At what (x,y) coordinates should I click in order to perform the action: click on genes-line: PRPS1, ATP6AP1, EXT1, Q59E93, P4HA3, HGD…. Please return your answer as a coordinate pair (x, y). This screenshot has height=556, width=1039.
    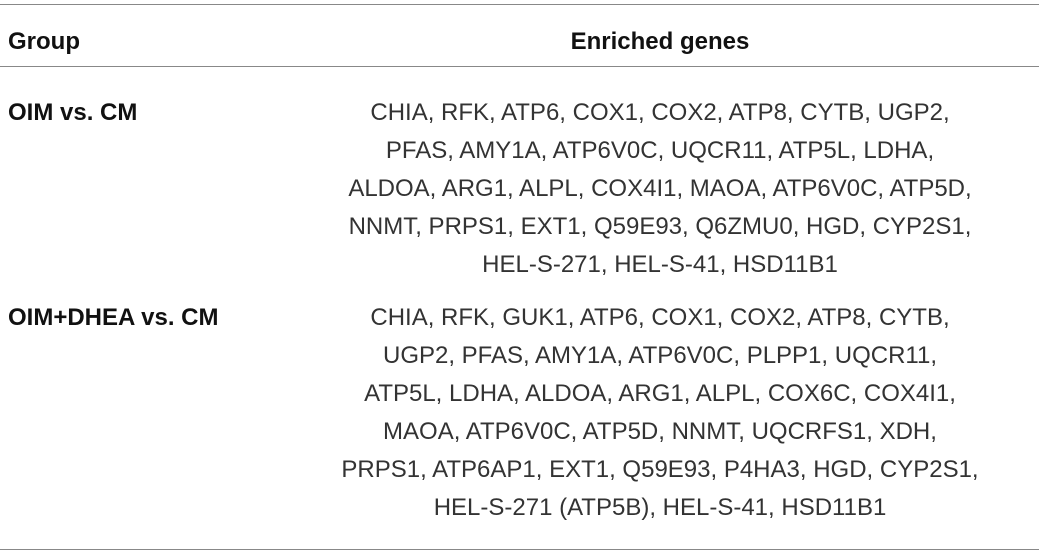
    Looking at the image, I should click on (660, 469).